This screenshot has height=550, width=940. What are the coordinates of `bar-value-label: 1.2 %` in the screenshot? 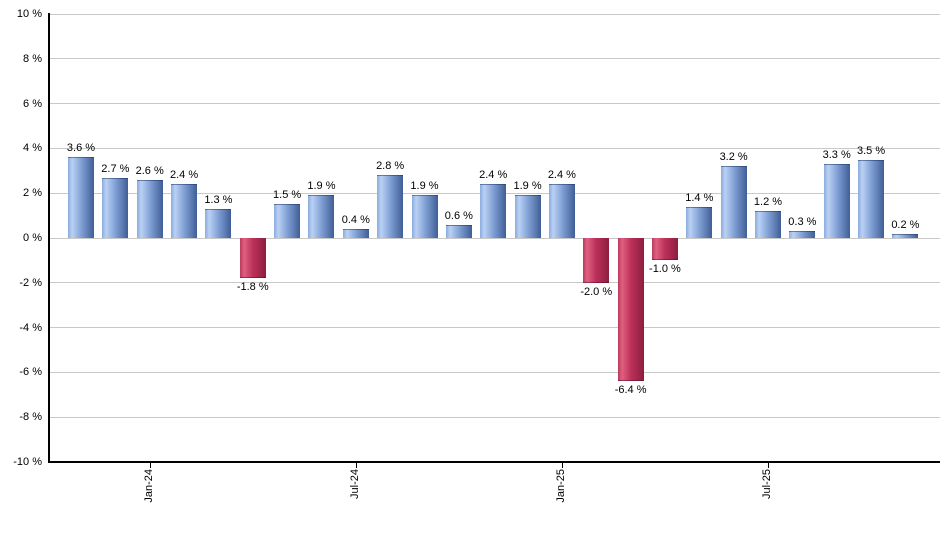 It's located at (768, 202).